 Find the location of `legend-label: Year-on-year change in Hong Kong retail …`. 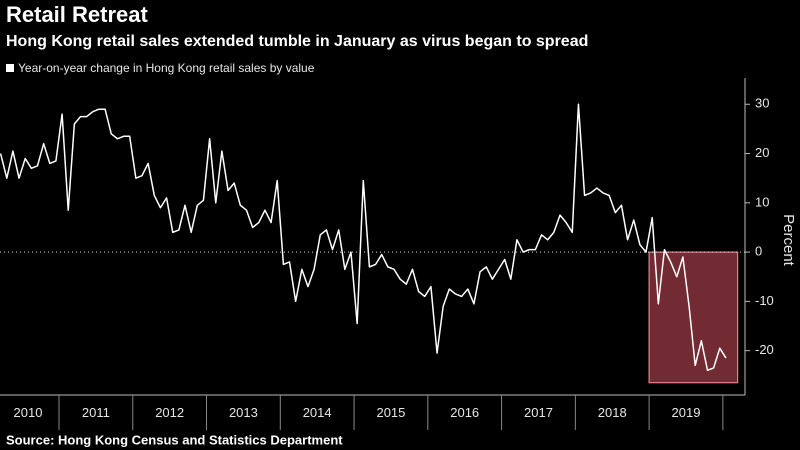

legend-label: Year-on-year change in Hong Kong retail … is located at coordinates (166, 68).